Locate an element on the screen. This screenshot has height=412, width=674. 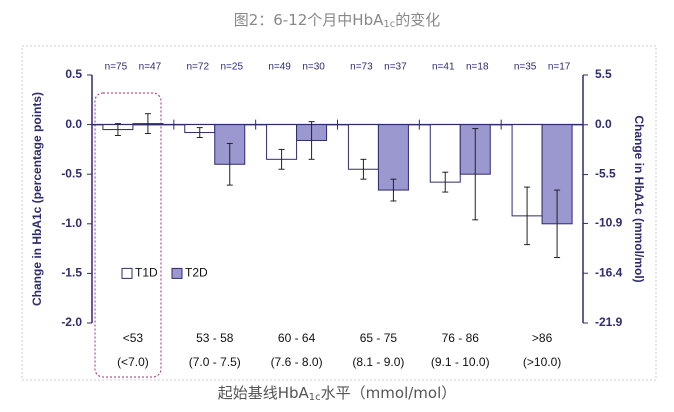
n-label: n=41 is located at coordinates (443, 67).